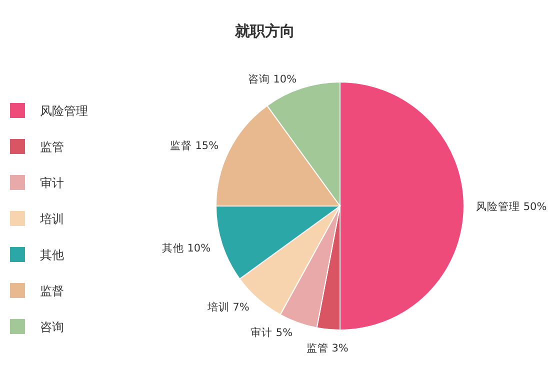 The width and height of the screenshot is (554, 384). What do you see at coordinates (241, 308) in the screenshot?
I see `data-label: 7%` at bounding box center [241, 308].